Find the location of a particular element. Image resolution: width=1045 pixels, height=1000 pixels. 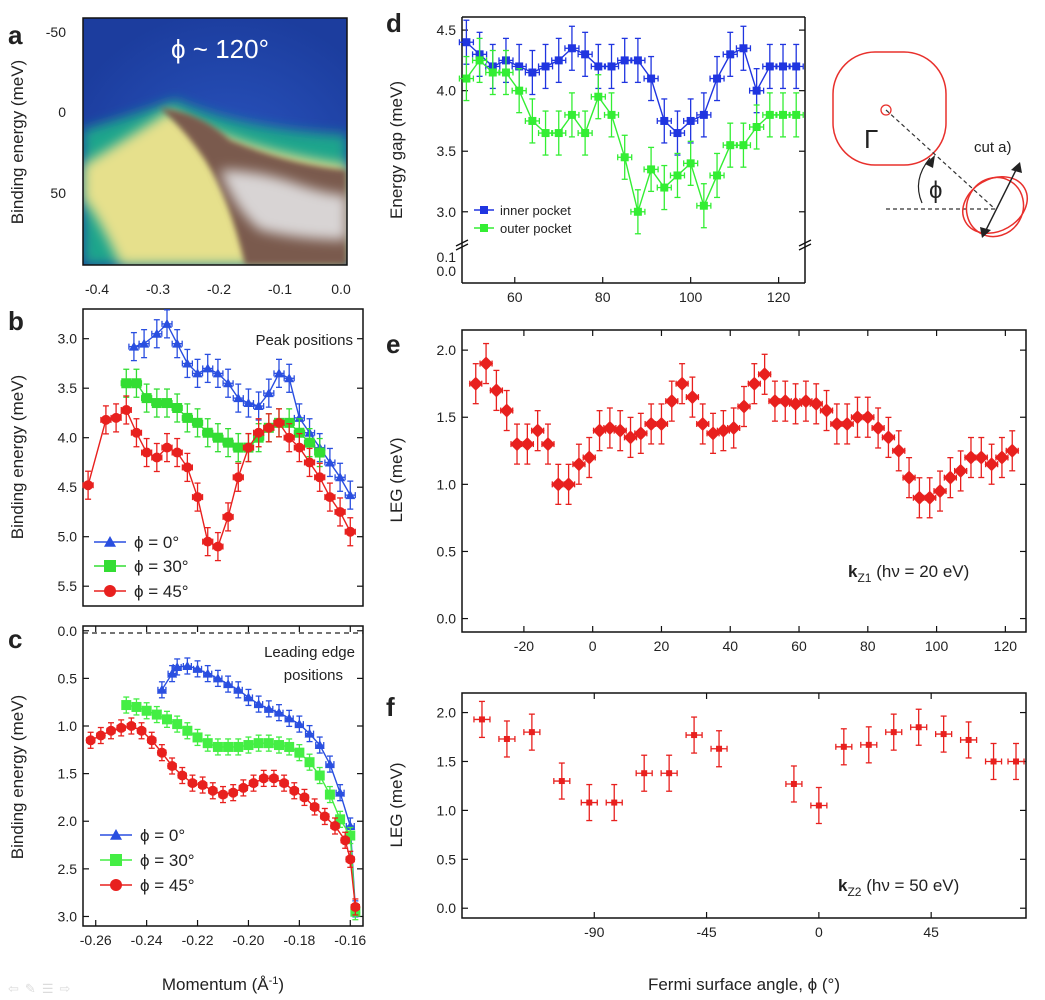

legend-label-inner: inner pocket is located at coordinates (535, 210).